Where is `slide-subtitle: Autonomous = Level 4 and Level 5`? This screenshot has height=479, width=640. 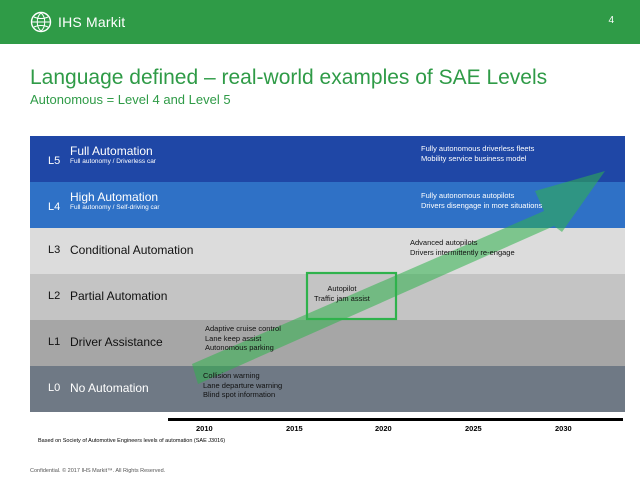
slide-subtitle: Autonomous = Level 4 and Level 5 is located at coordinates (130, 99).